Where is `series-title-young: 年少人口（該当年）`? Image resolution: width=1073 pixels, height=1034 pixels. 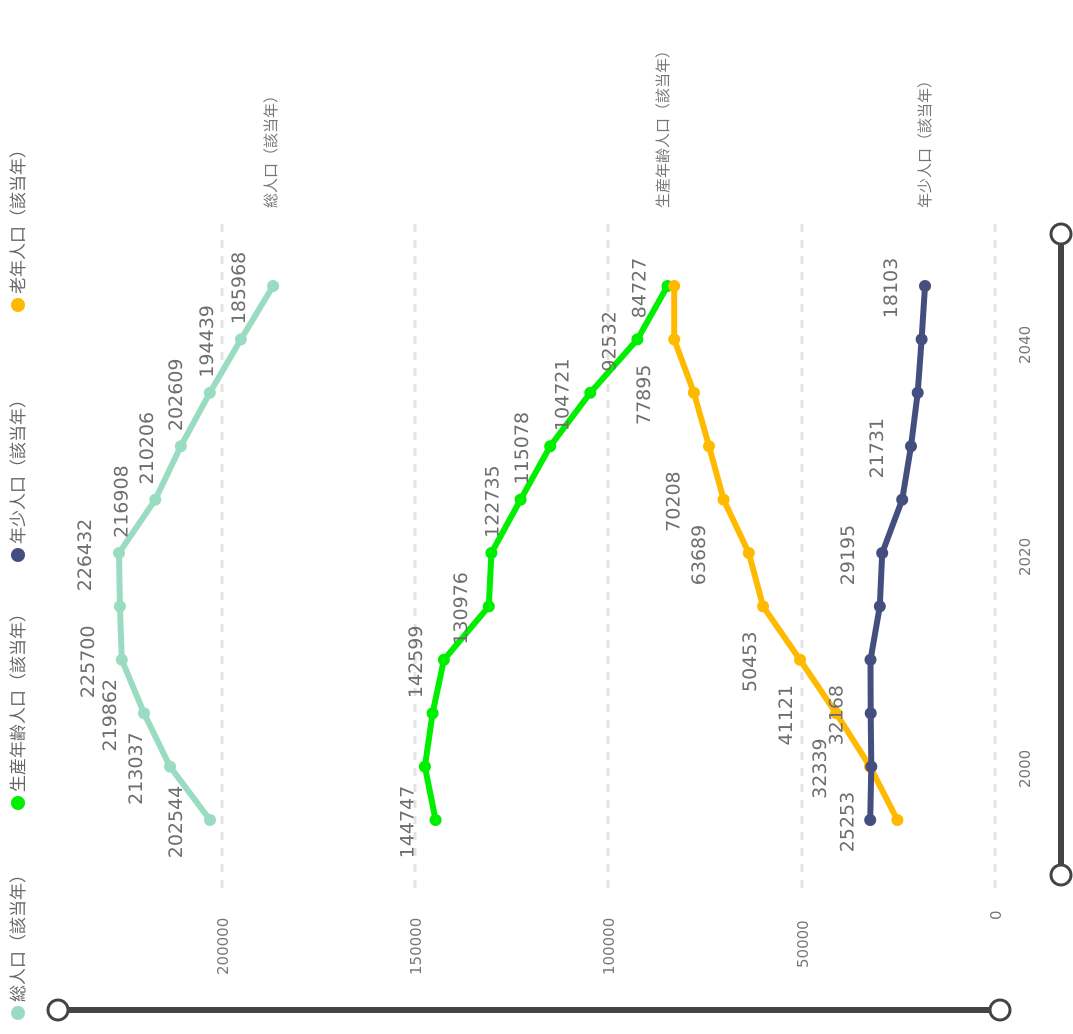 series-title-young: 年少人口（該当年） is located at coordinates (925, 140).